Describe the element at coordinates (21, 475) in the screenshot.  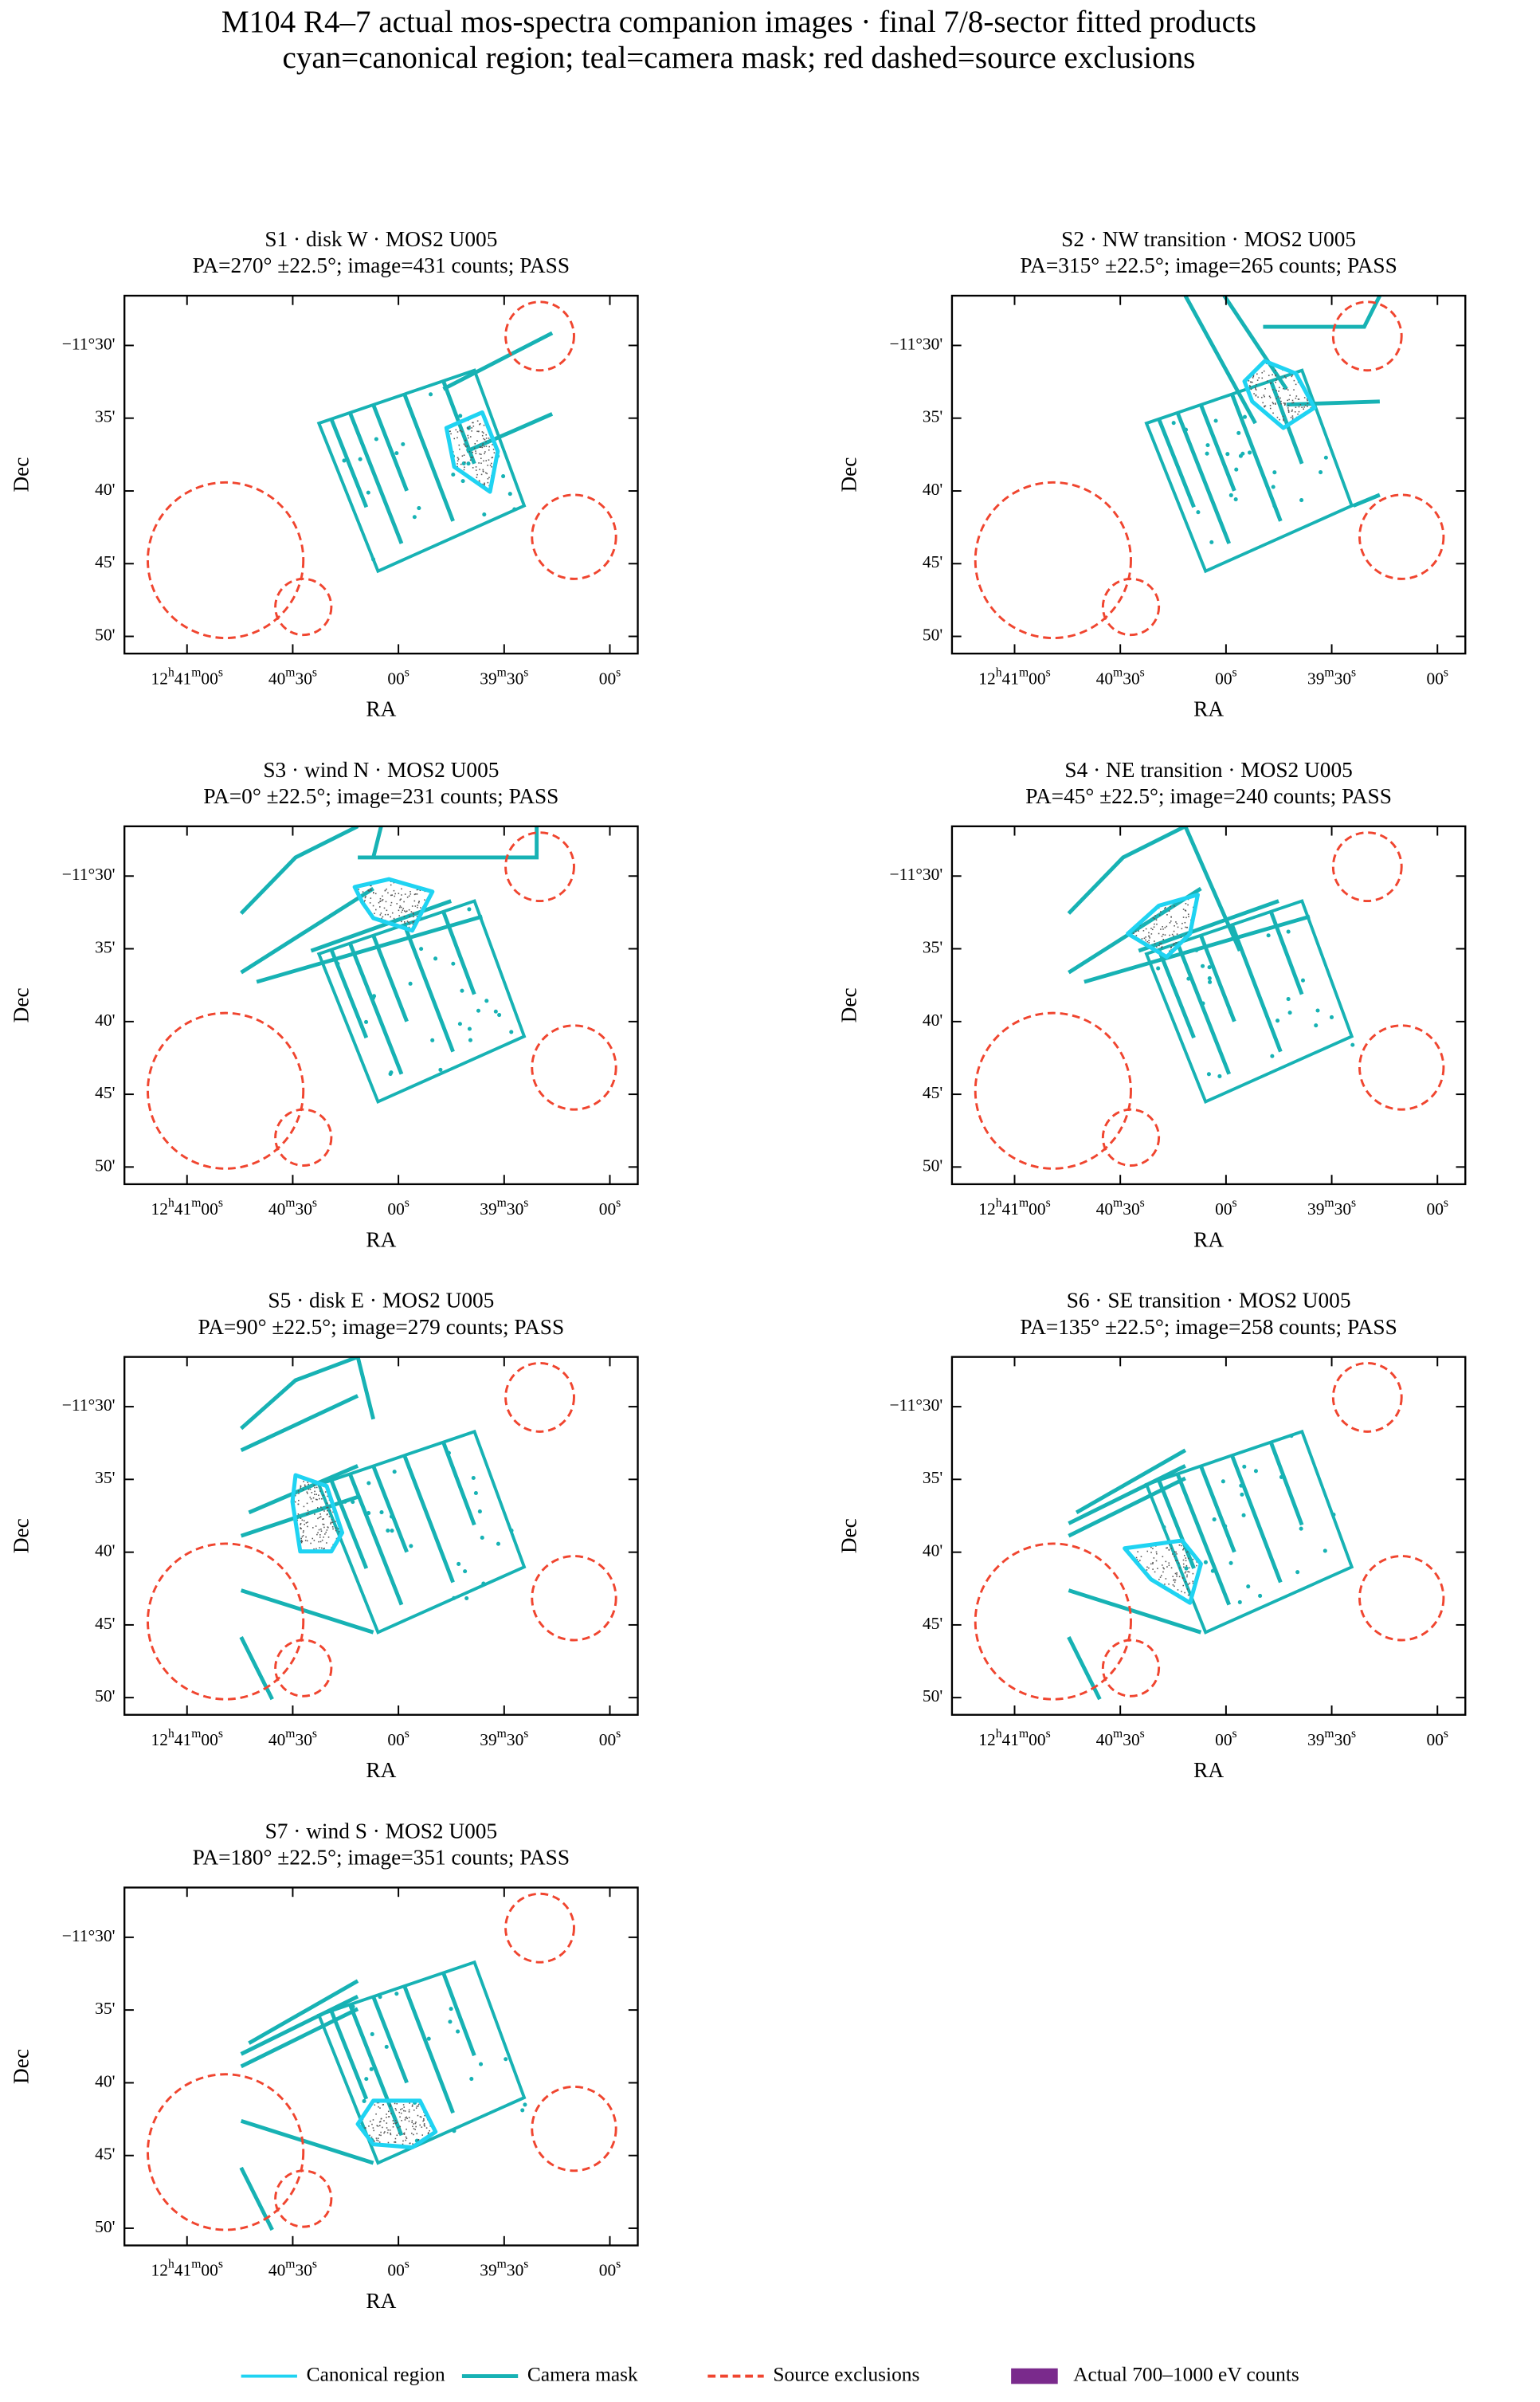
I see `y-axis-label: Dec` at that location.